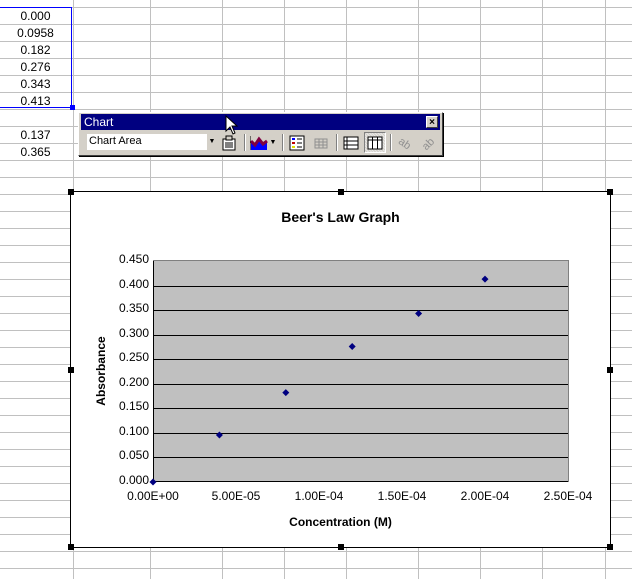 This screenshot has width=632, height=579. I want to click on cell: 0.276, so click(35, 67).